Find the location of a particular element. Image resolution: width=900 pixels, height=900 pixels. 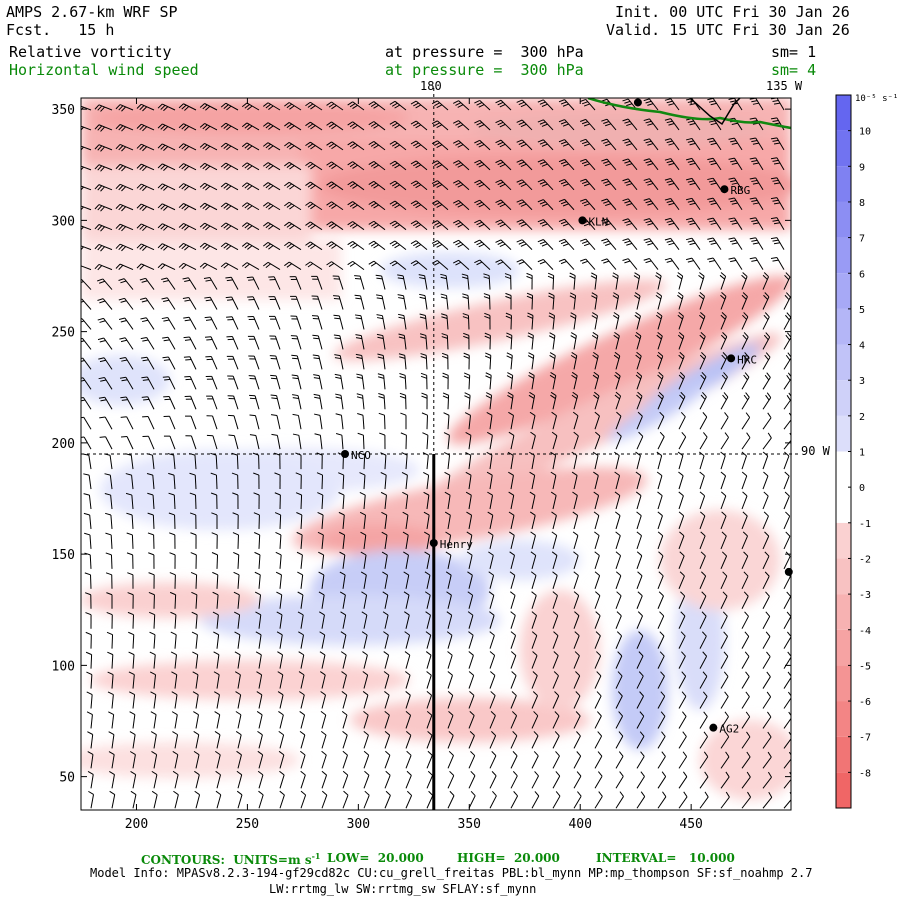

x-tick-label: 400 is located at coordinates (579, 824).